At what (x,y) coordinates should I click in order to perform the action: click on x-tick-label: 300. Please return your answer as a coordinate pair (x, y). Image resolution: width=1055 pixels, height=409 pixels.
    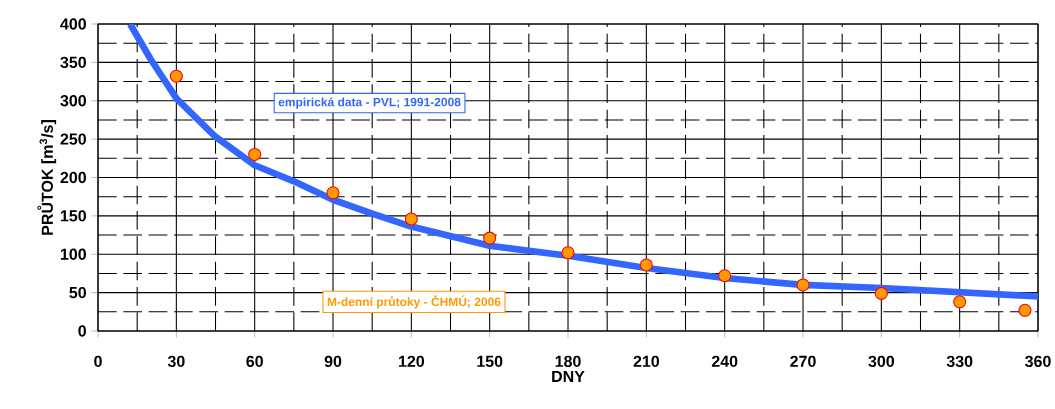
    Looking at the image, I should click on (881, 361).